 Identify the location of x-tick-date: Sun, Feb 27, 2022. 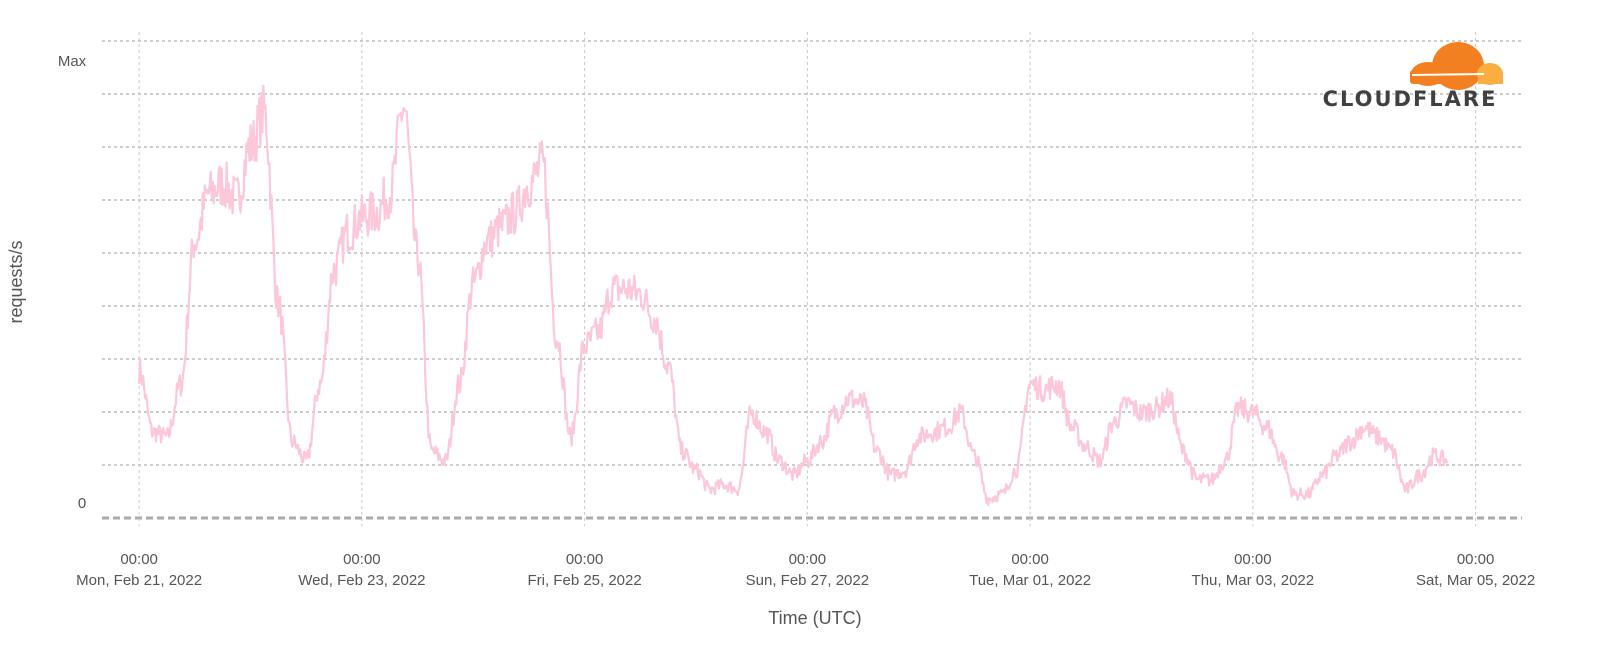
(807, 580).